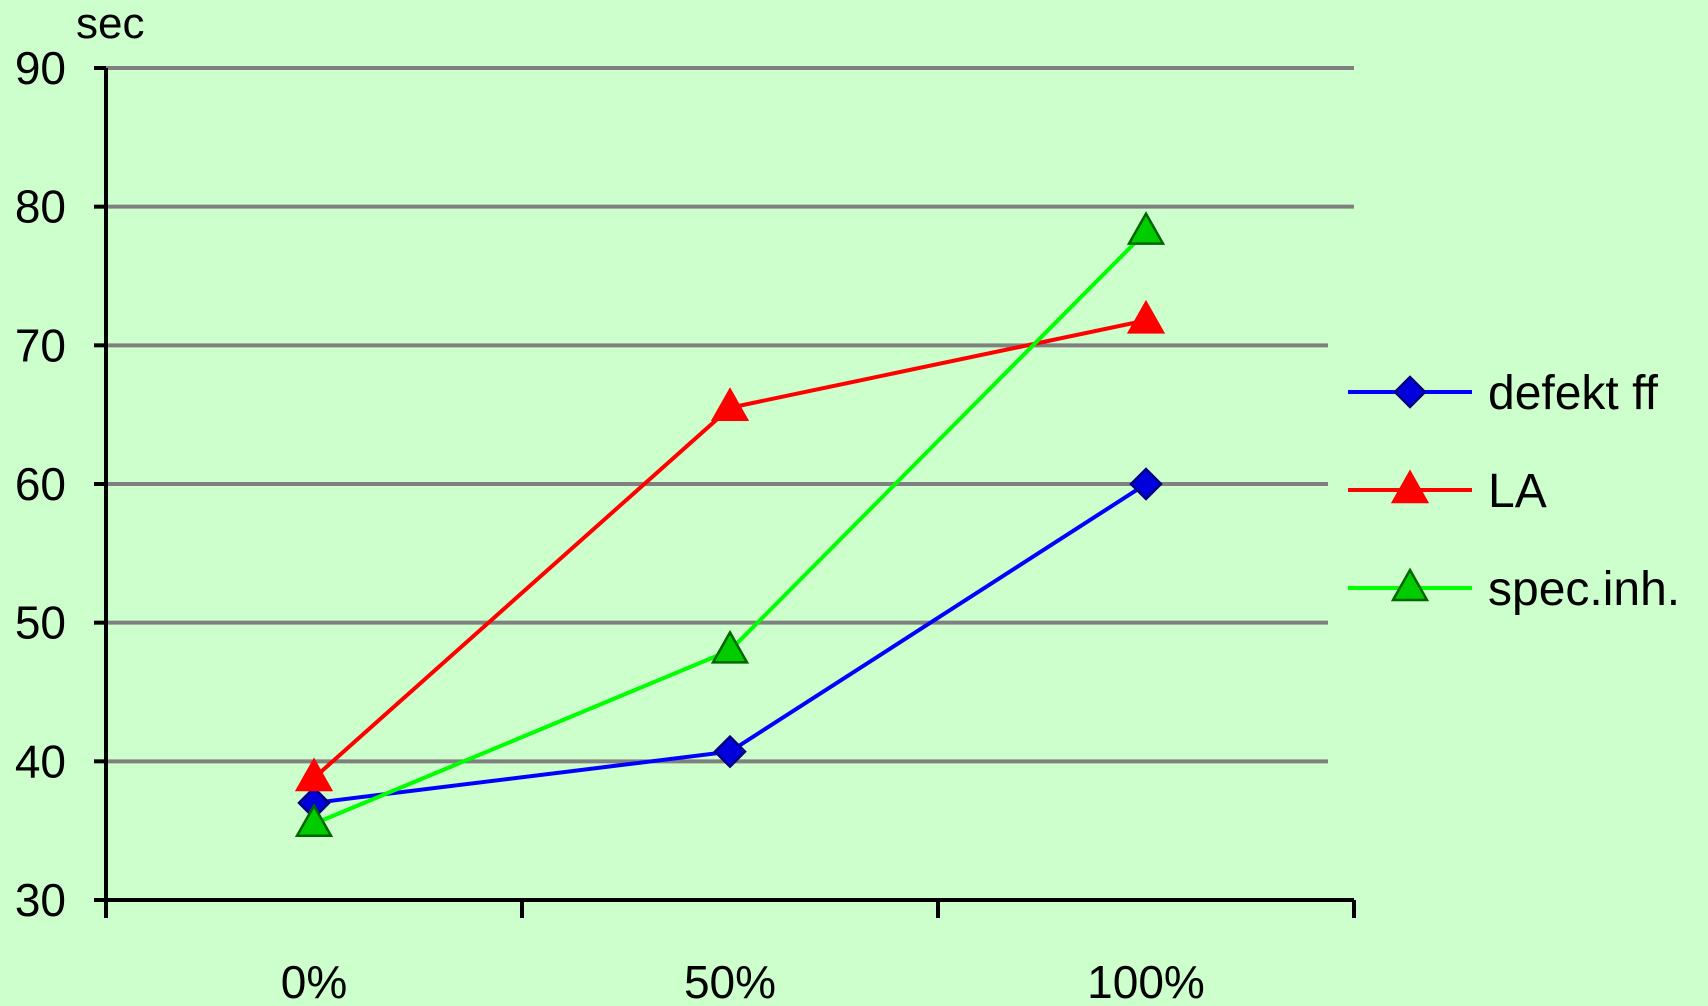 This screenshot has height=1006, width=1708. I want to click on y-axis-unit-label: sec, so click(110, 24).